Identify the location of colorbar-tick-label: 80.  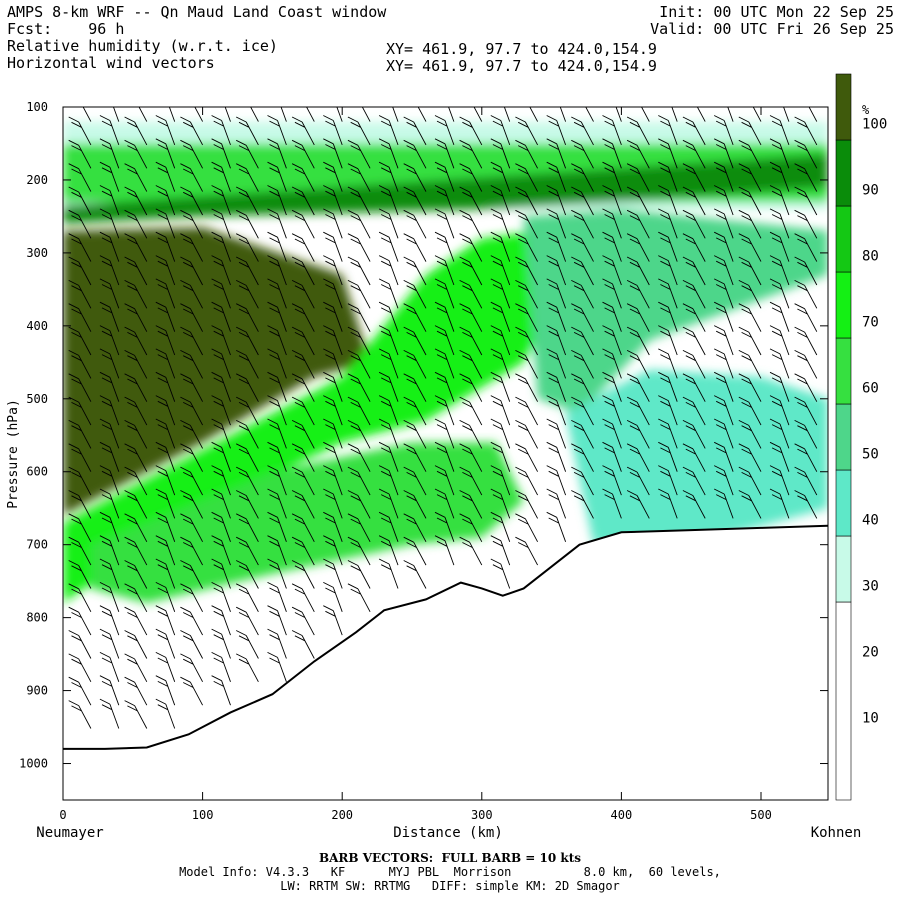
(870, 257).